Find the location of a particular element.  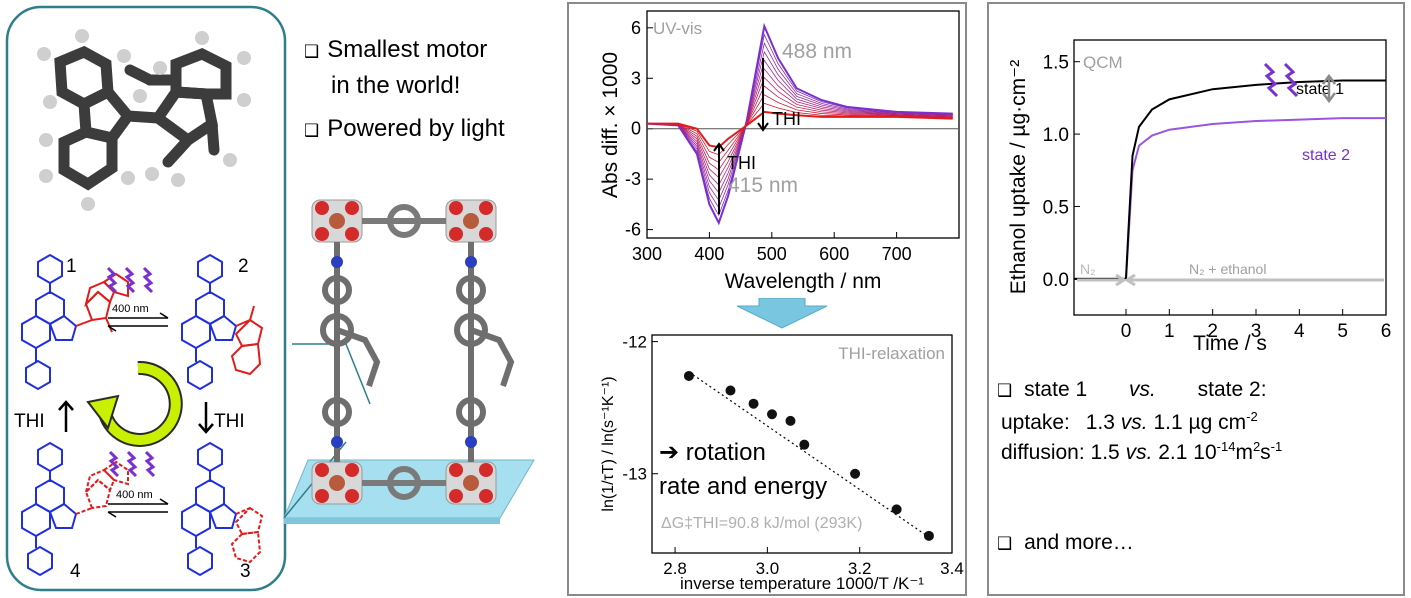

cmp-diffusion-label: diffusion: is located at coordinates (1043, 452).